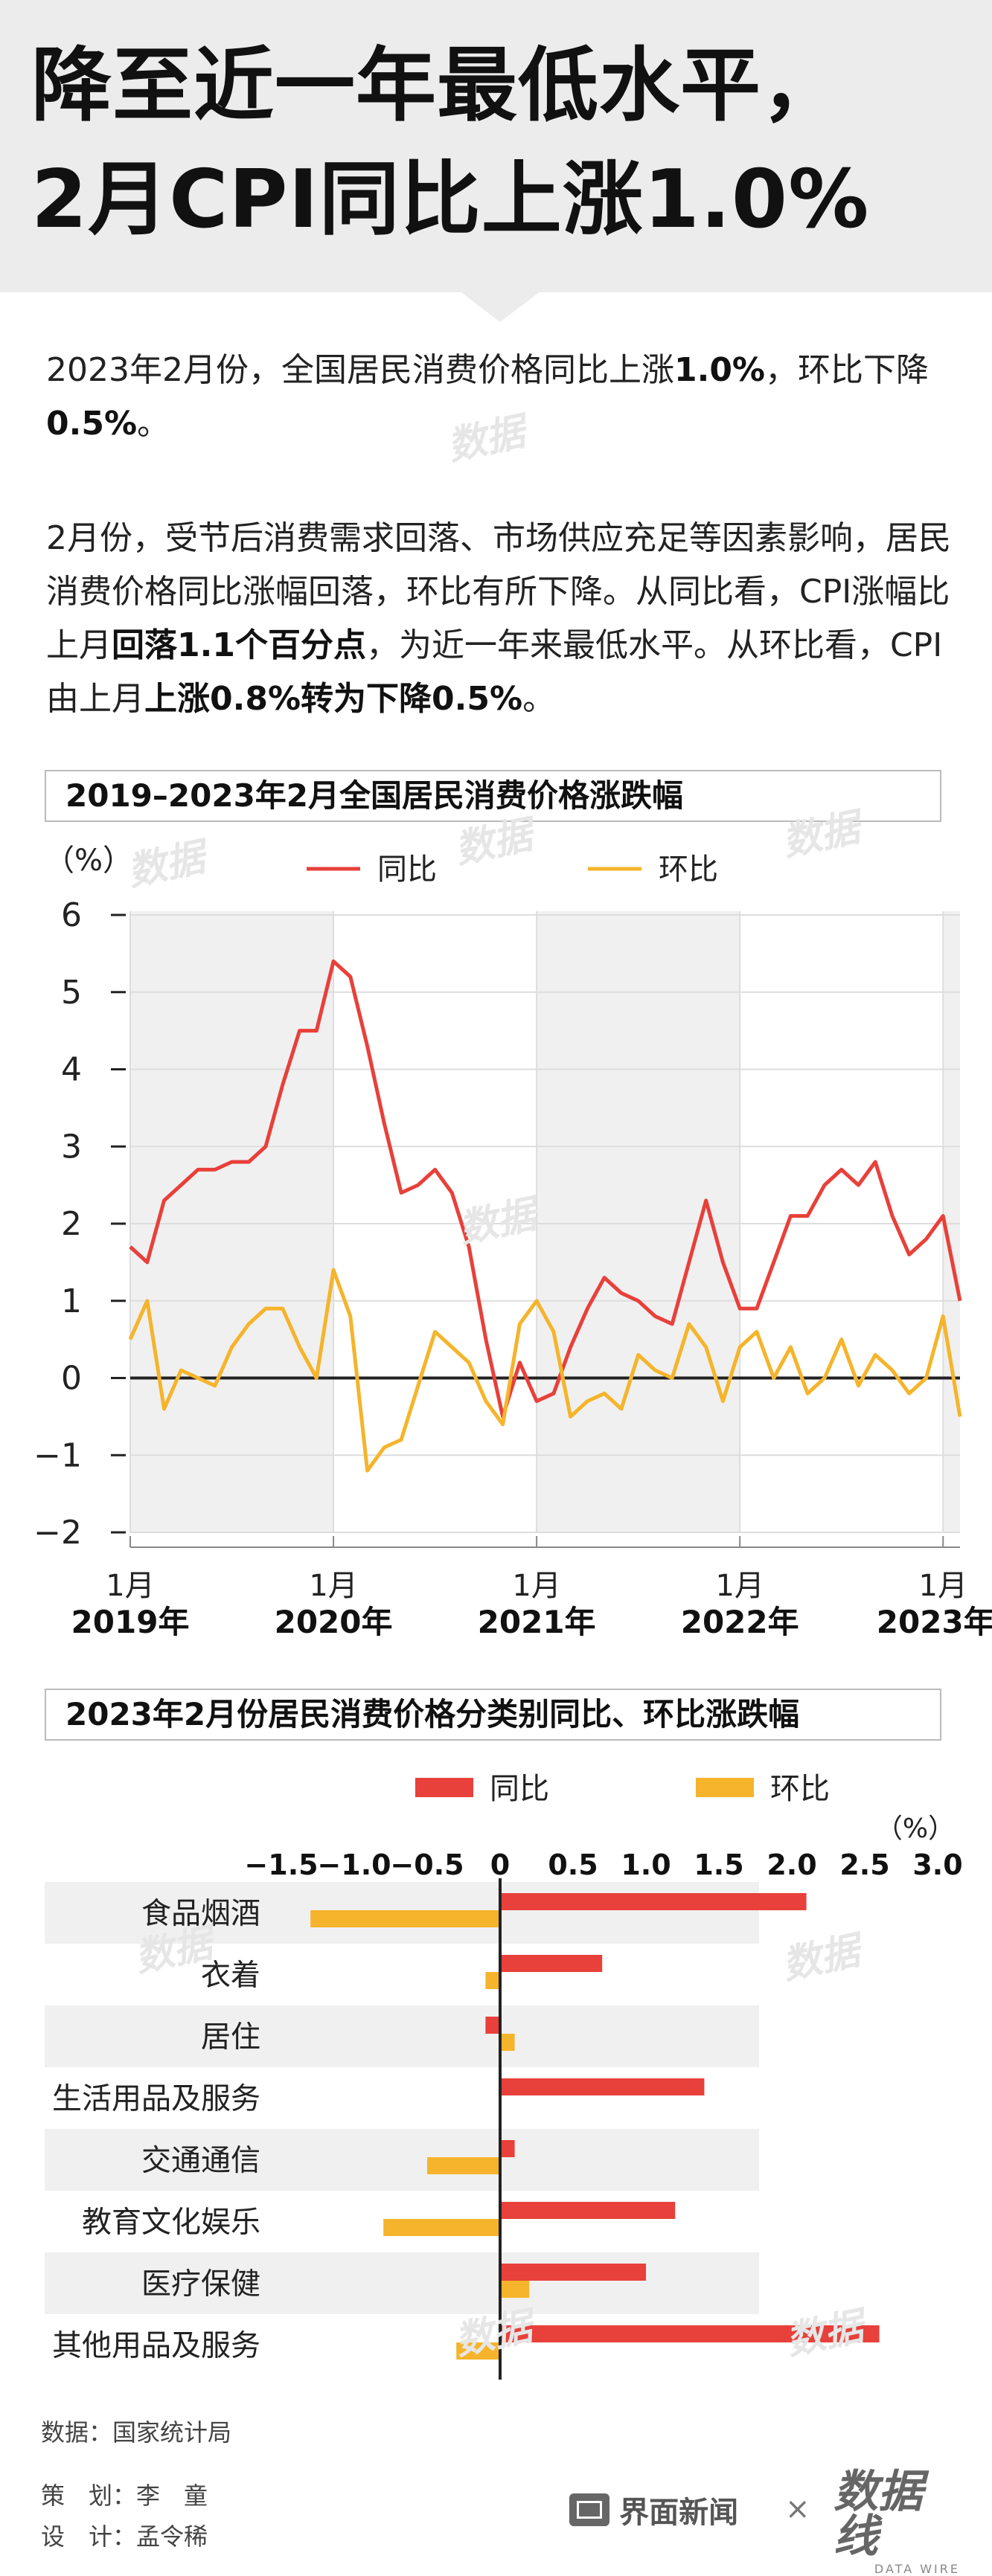 The height and width of the screenshot is (2576, 992). What do you see at coordinates (136, 2432) in the screenshot?
I see `data-source: 数据：国家统计局` at bounding box center [136, 2432].